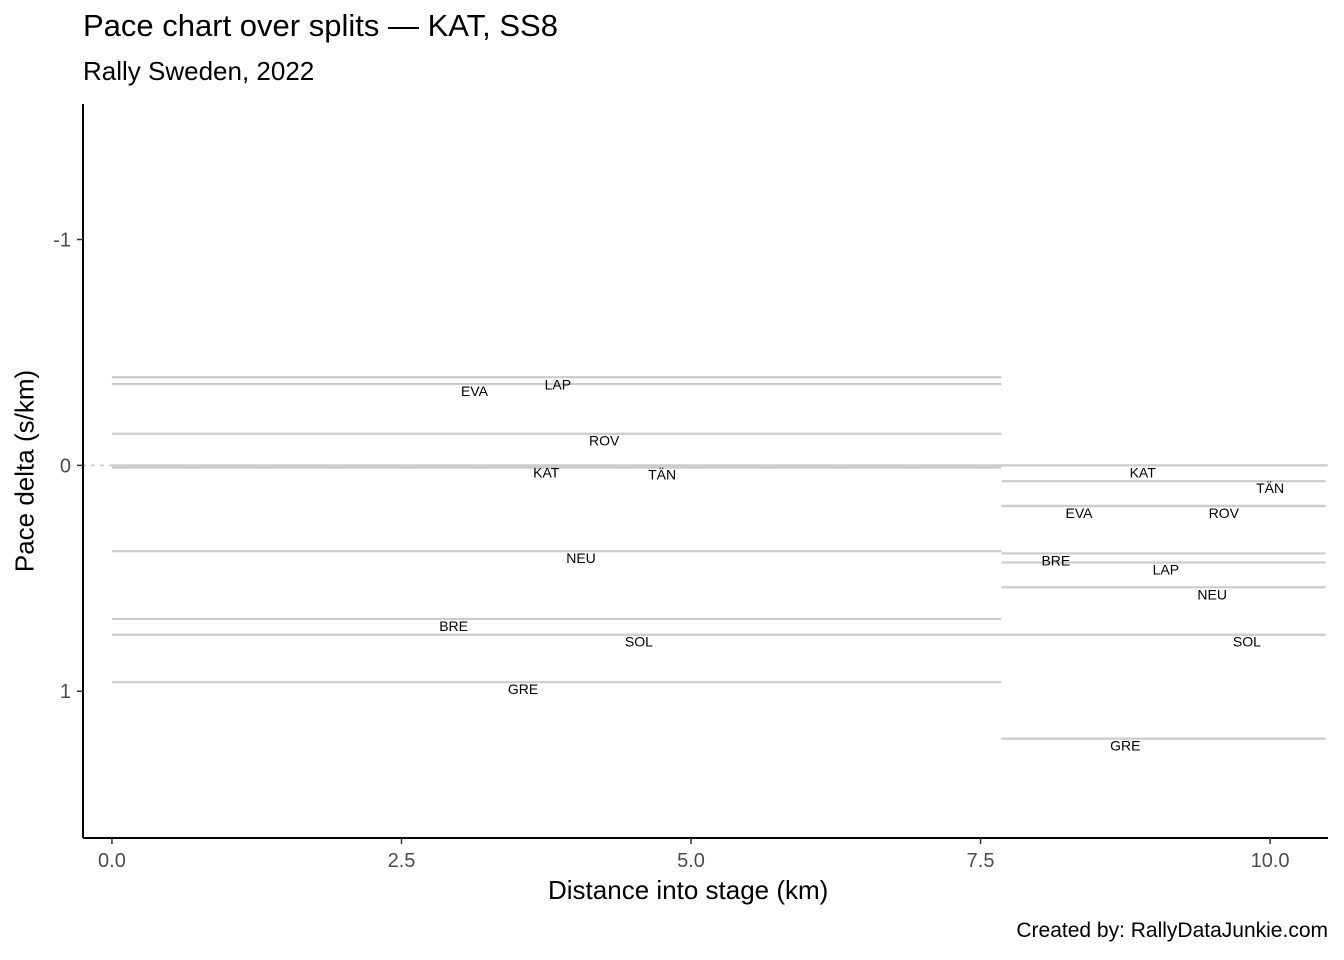 This screenshot has width=1344, height=960. I want to click on x-axis-label: Distance into stage (km), so click(688, 890).